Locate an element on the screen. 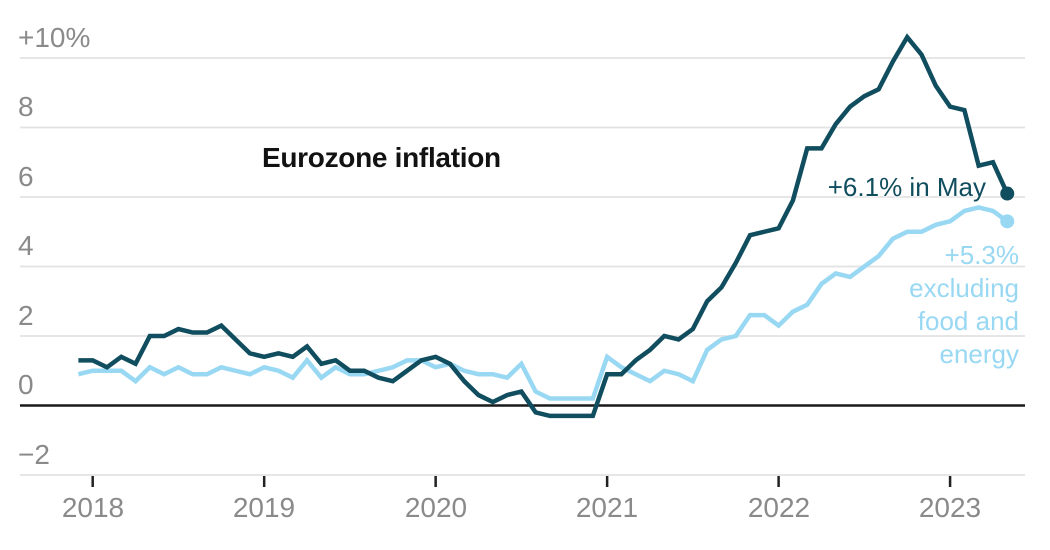 The image size is (1050, 550). y-axis-tick-label: −2 is located at coordinates (34, 454).